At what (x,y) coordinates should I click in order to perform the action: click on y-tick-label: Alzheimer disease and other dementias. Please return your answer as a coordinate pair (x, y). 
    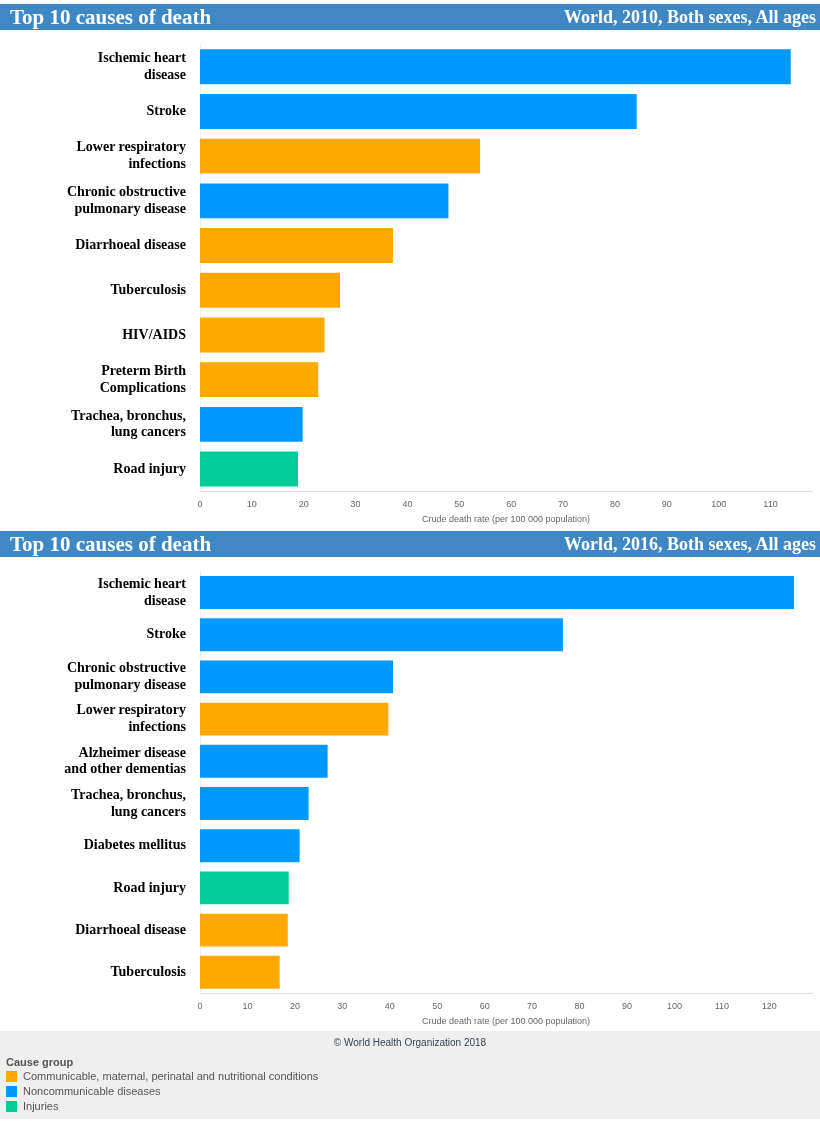
    Looking at the image, I should click on (125, 760).